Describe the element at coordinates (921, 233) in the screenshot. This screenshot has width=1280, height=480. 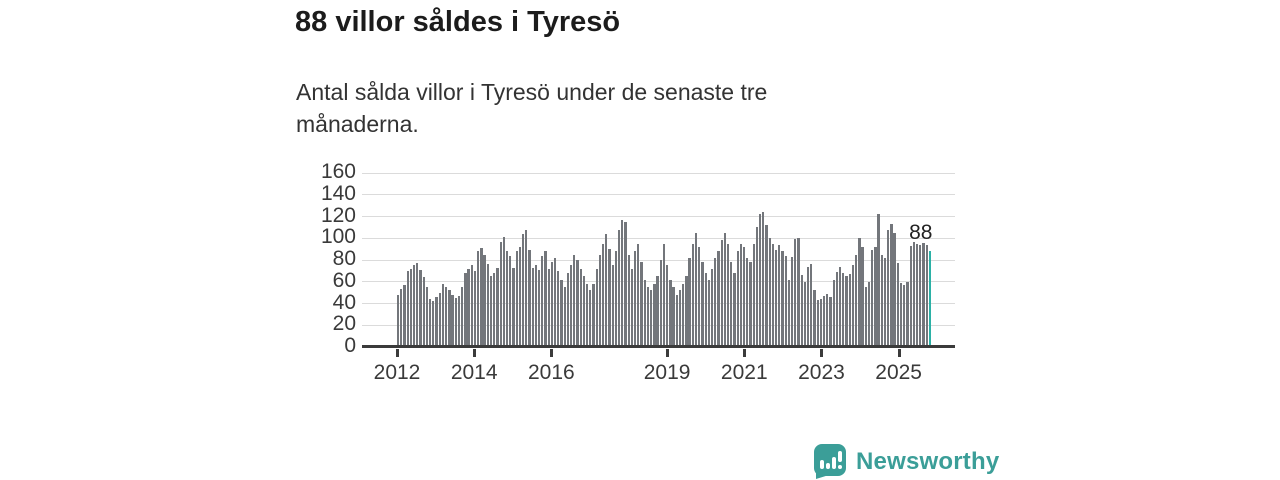
I see `last-value-label: 88` at that location.